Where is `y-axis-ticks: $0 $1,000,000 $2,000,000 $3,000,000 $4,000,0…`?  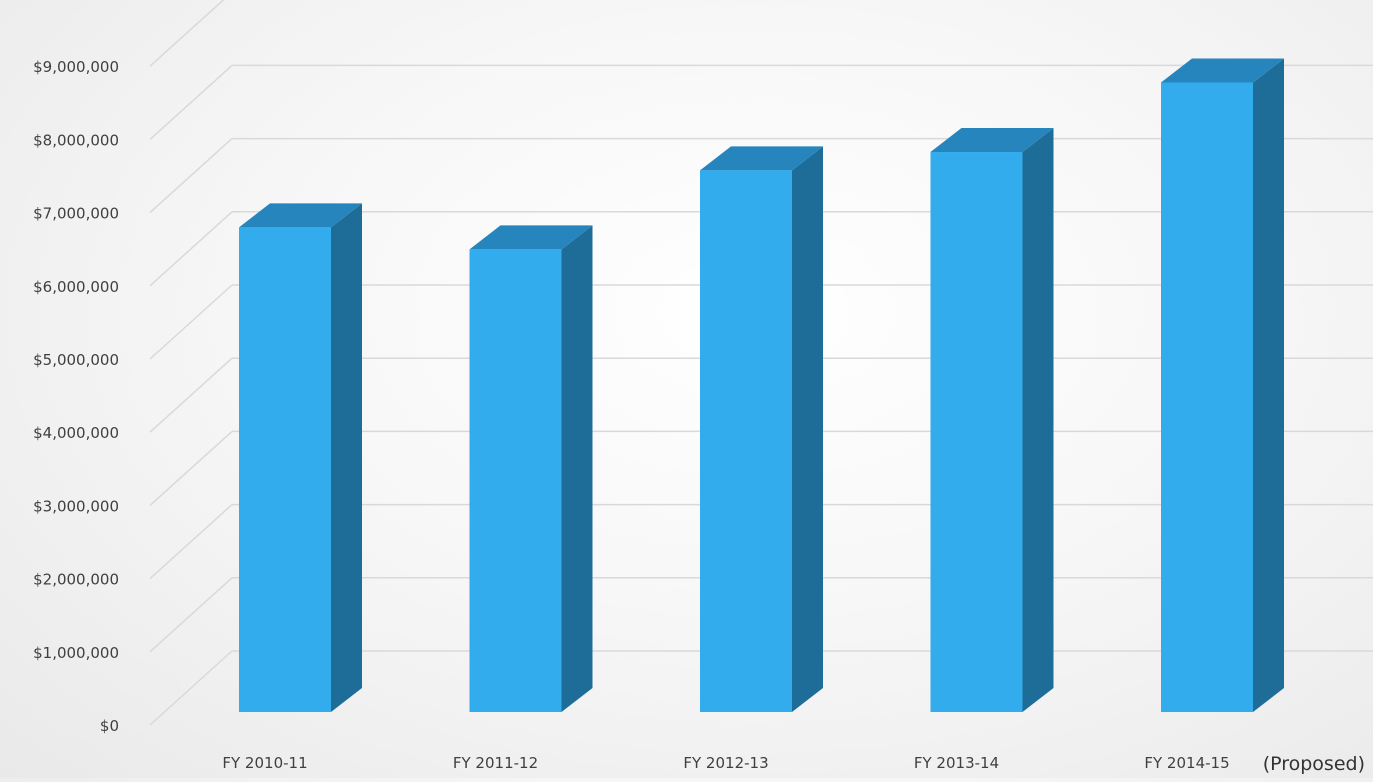 y-axis-ticks: $0 $1,000,000 $2,000,000 $3,000,000 $4,000,0… is located at coordinates (76, 396).